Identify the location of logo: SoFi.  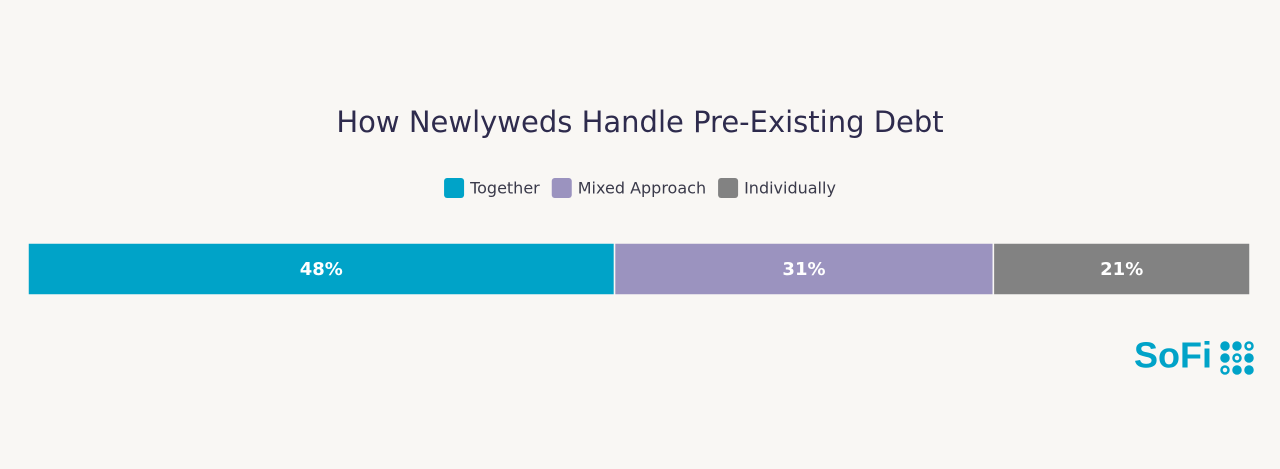
(1173, 355).